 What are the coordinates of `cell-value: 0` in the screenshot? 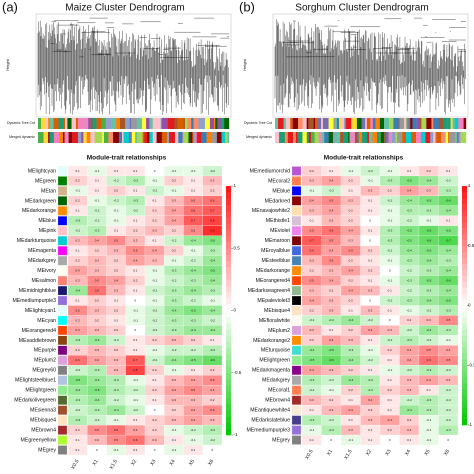 It's located at (97, 450).